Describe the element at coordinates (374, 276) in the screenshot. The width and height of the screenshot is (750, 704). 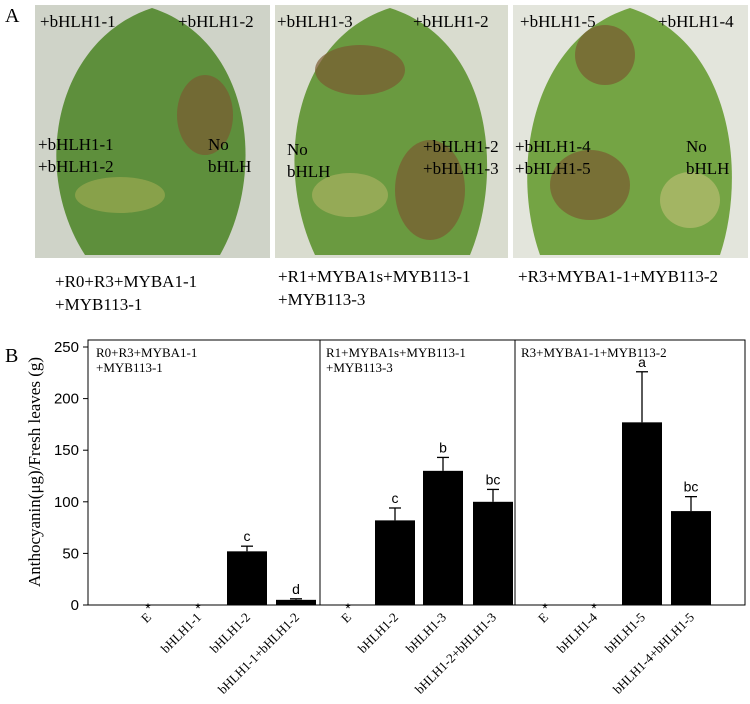
I see `caption: +R1+MYBA1s+MYB113-1` at that location.